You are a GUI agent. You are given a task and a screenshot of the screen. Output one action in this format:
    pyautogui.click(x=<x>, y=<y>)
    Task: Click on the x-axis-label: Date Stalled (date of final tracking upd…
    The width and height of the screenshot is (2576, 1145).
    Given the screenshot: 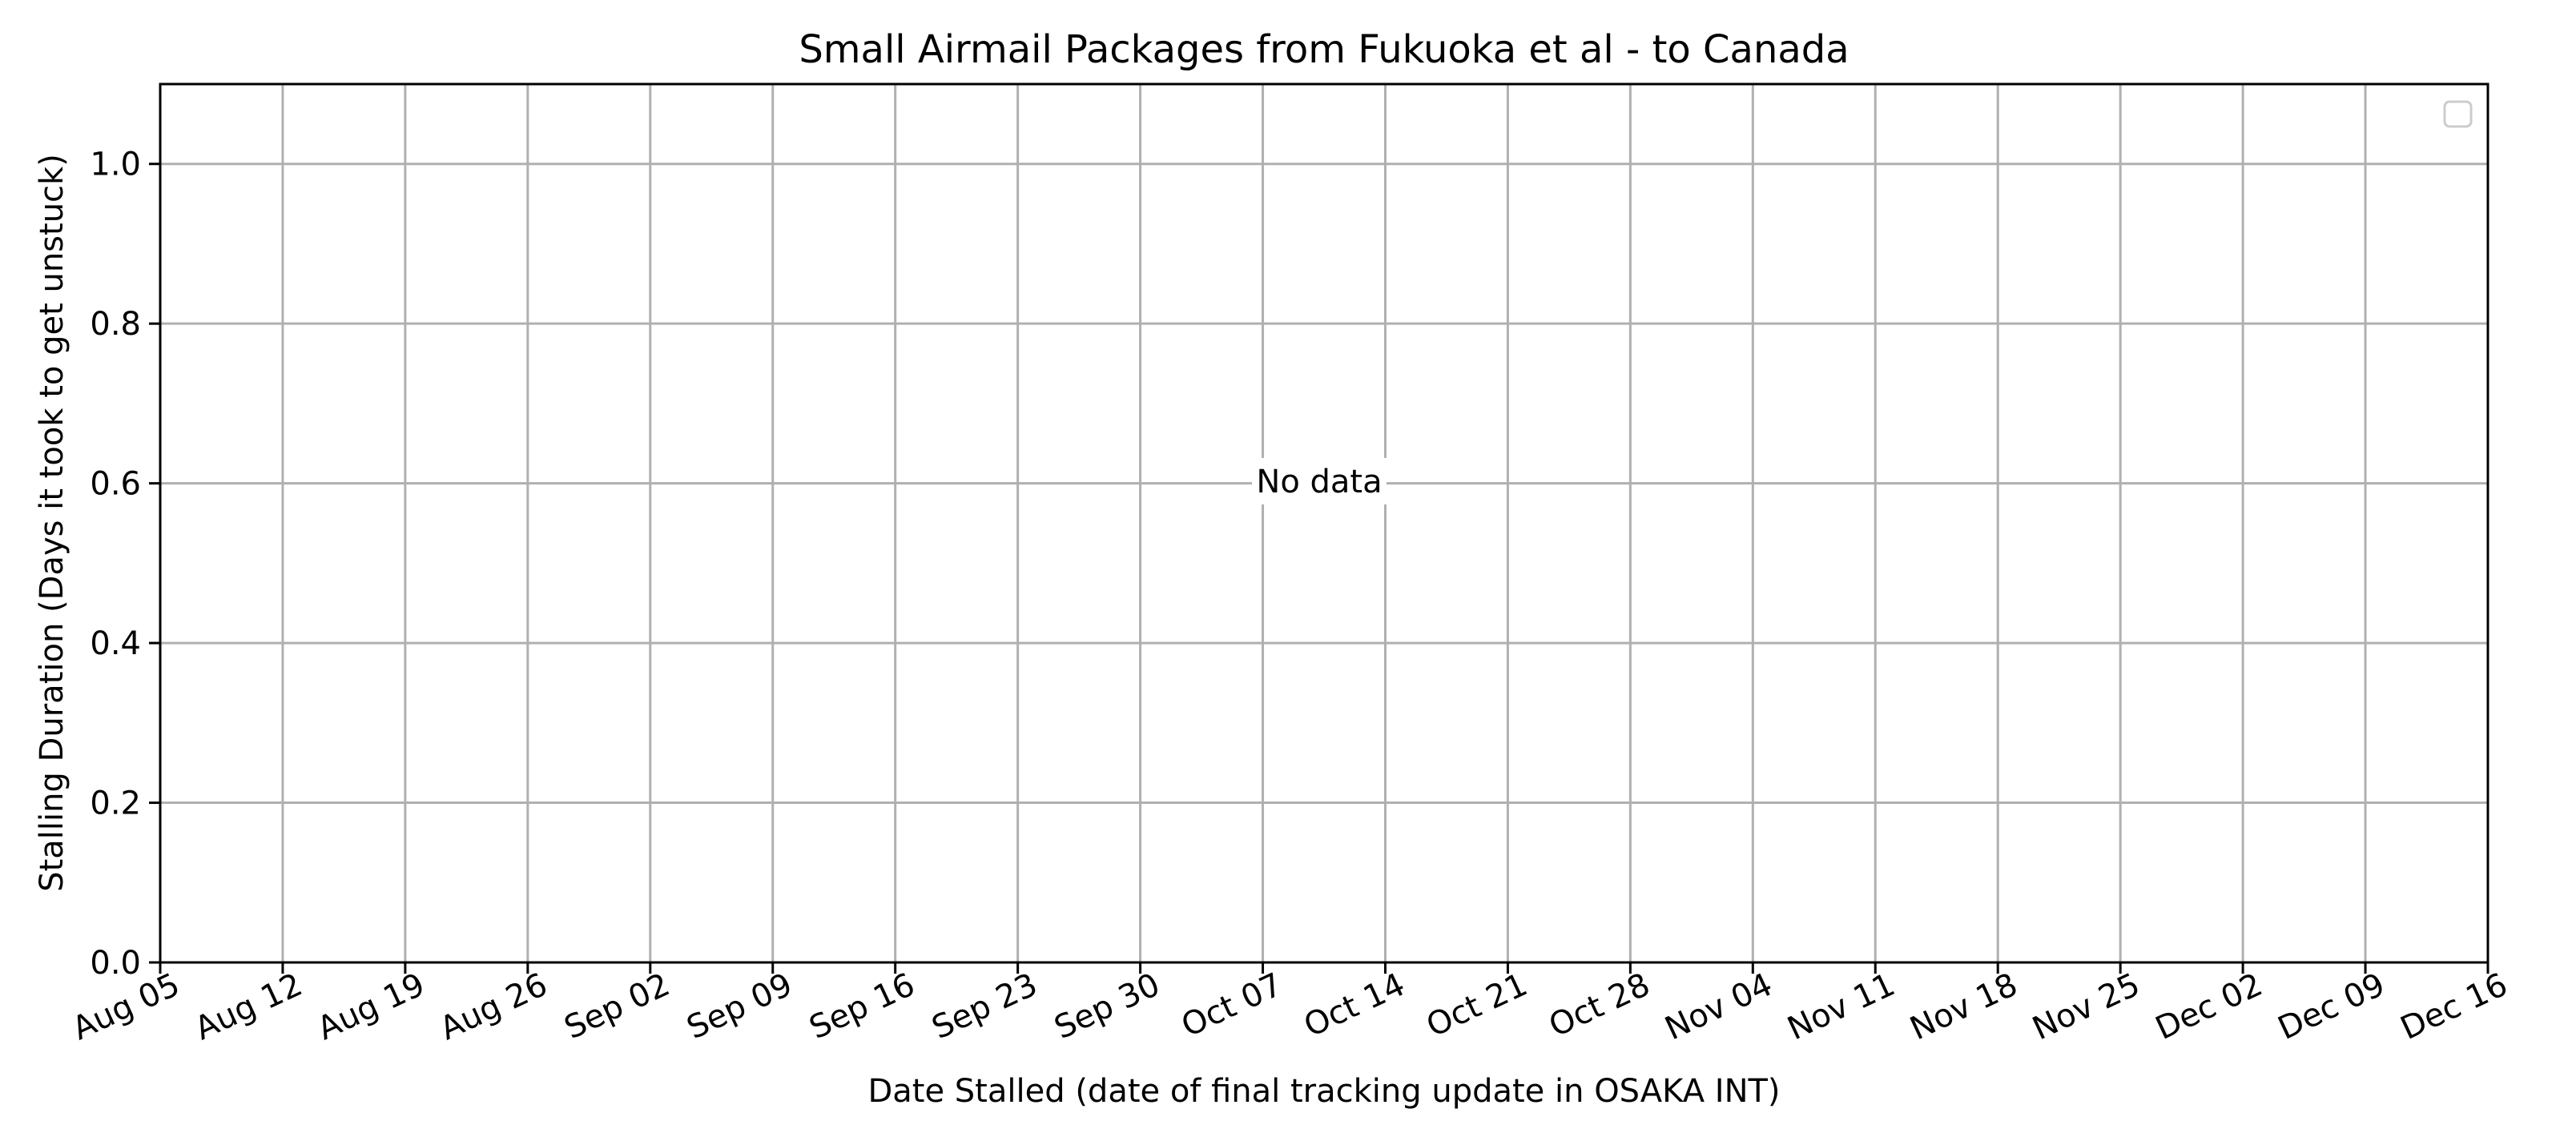 What is the action you would take?
    pyautogui.click(x=1323, y=1091)
    